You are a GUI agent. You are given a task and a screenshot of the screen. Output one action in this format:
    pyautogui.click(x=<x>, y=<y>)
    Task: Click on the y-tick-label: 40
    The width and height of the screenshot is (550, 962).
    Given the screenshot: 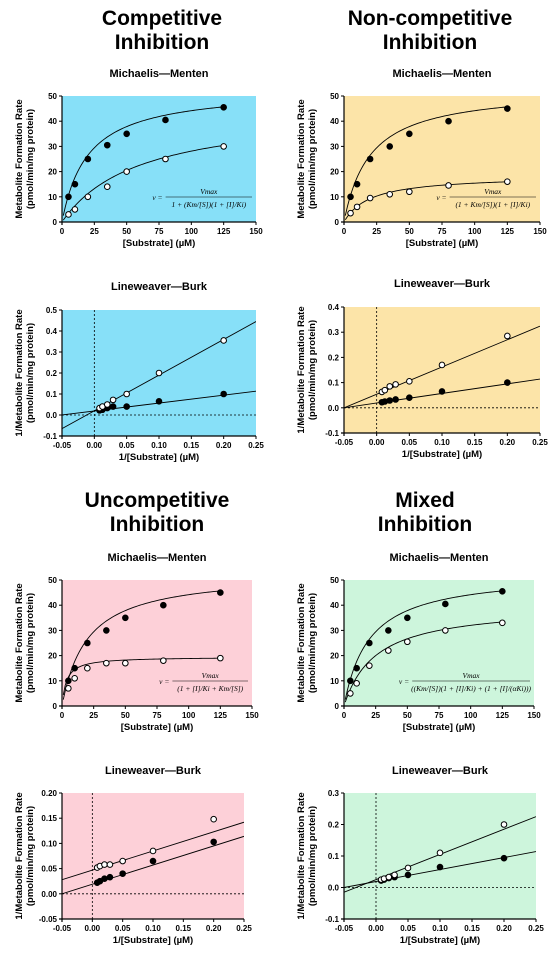 What is the action you would take?
    pyautogui.click(x=52, y=121)
    